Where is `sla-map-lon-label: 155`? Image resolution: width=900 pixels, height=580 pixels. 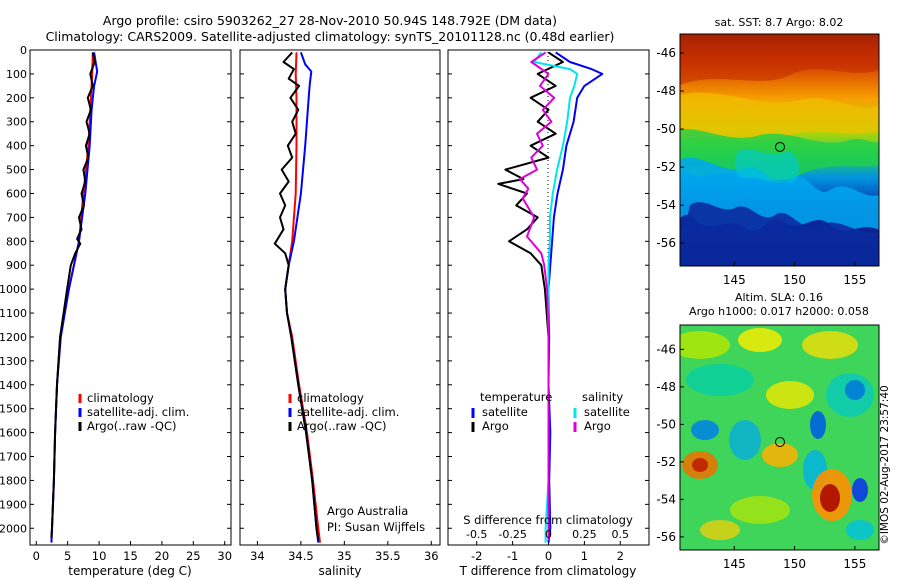
sla-map-lon-label: 155 is located at coordinates (854, 564).